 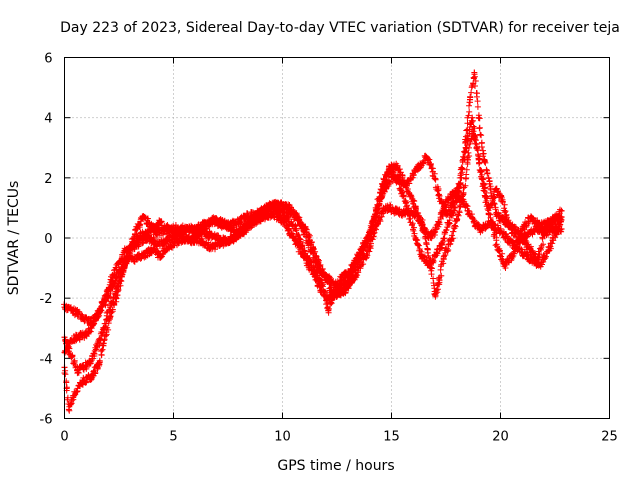 What do you see at coordinates (48, 119) in the screenshot?
I see `y-tick-label: 4` at bounding box center [48, 119].